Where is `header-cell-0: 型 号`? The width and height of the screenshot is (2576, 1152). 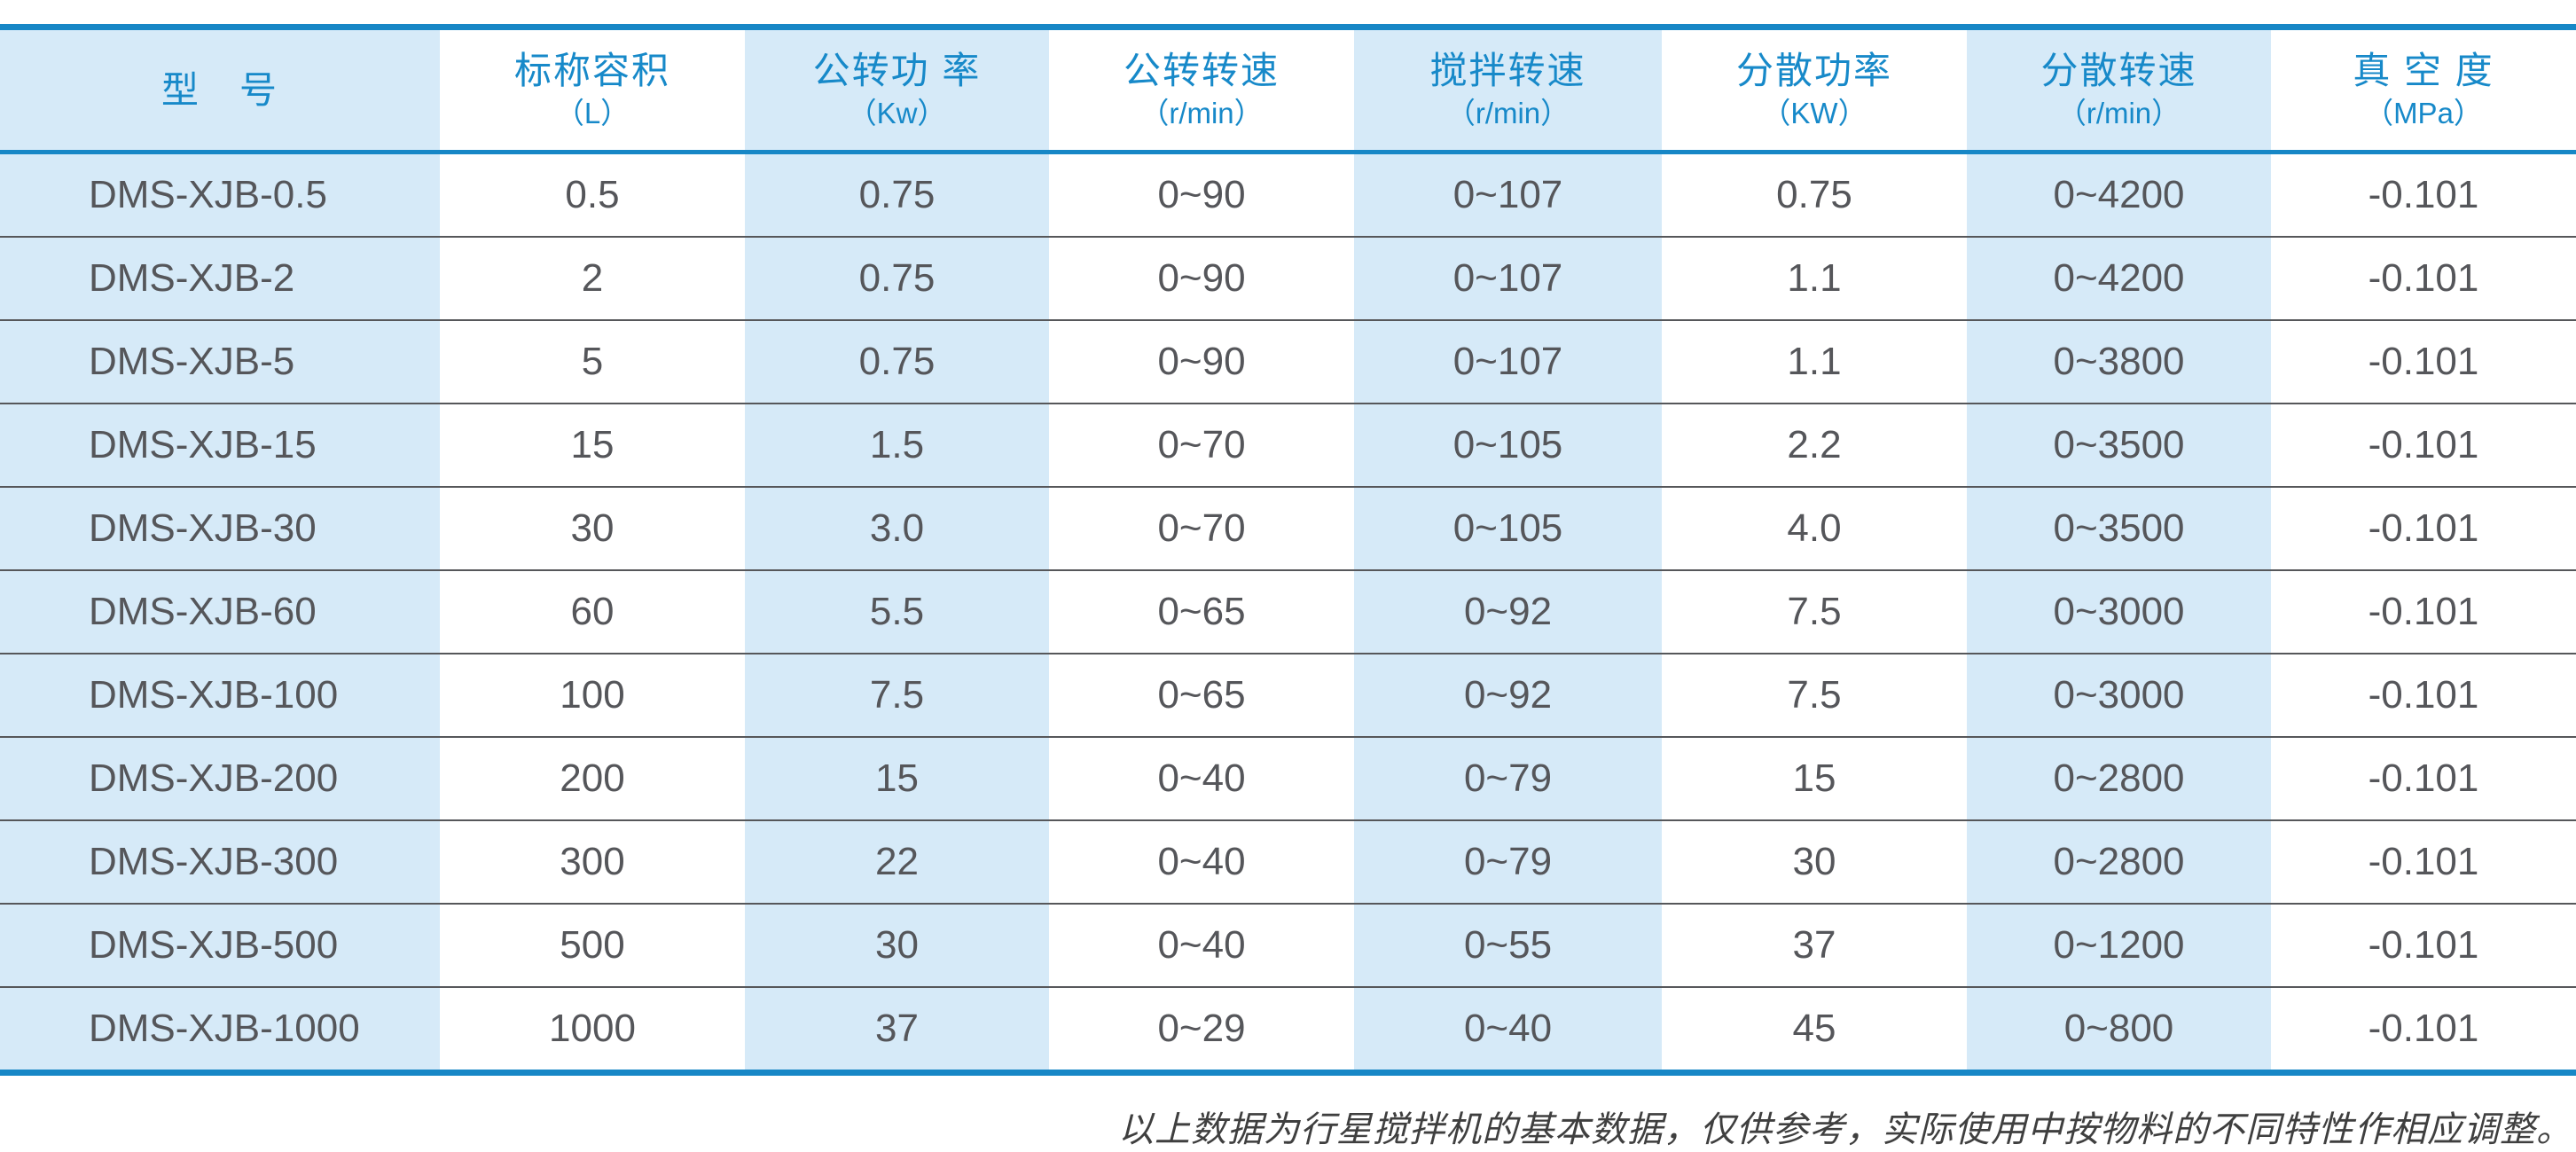
header-cell-0: 型 号 is located at coordinates (220, 90).